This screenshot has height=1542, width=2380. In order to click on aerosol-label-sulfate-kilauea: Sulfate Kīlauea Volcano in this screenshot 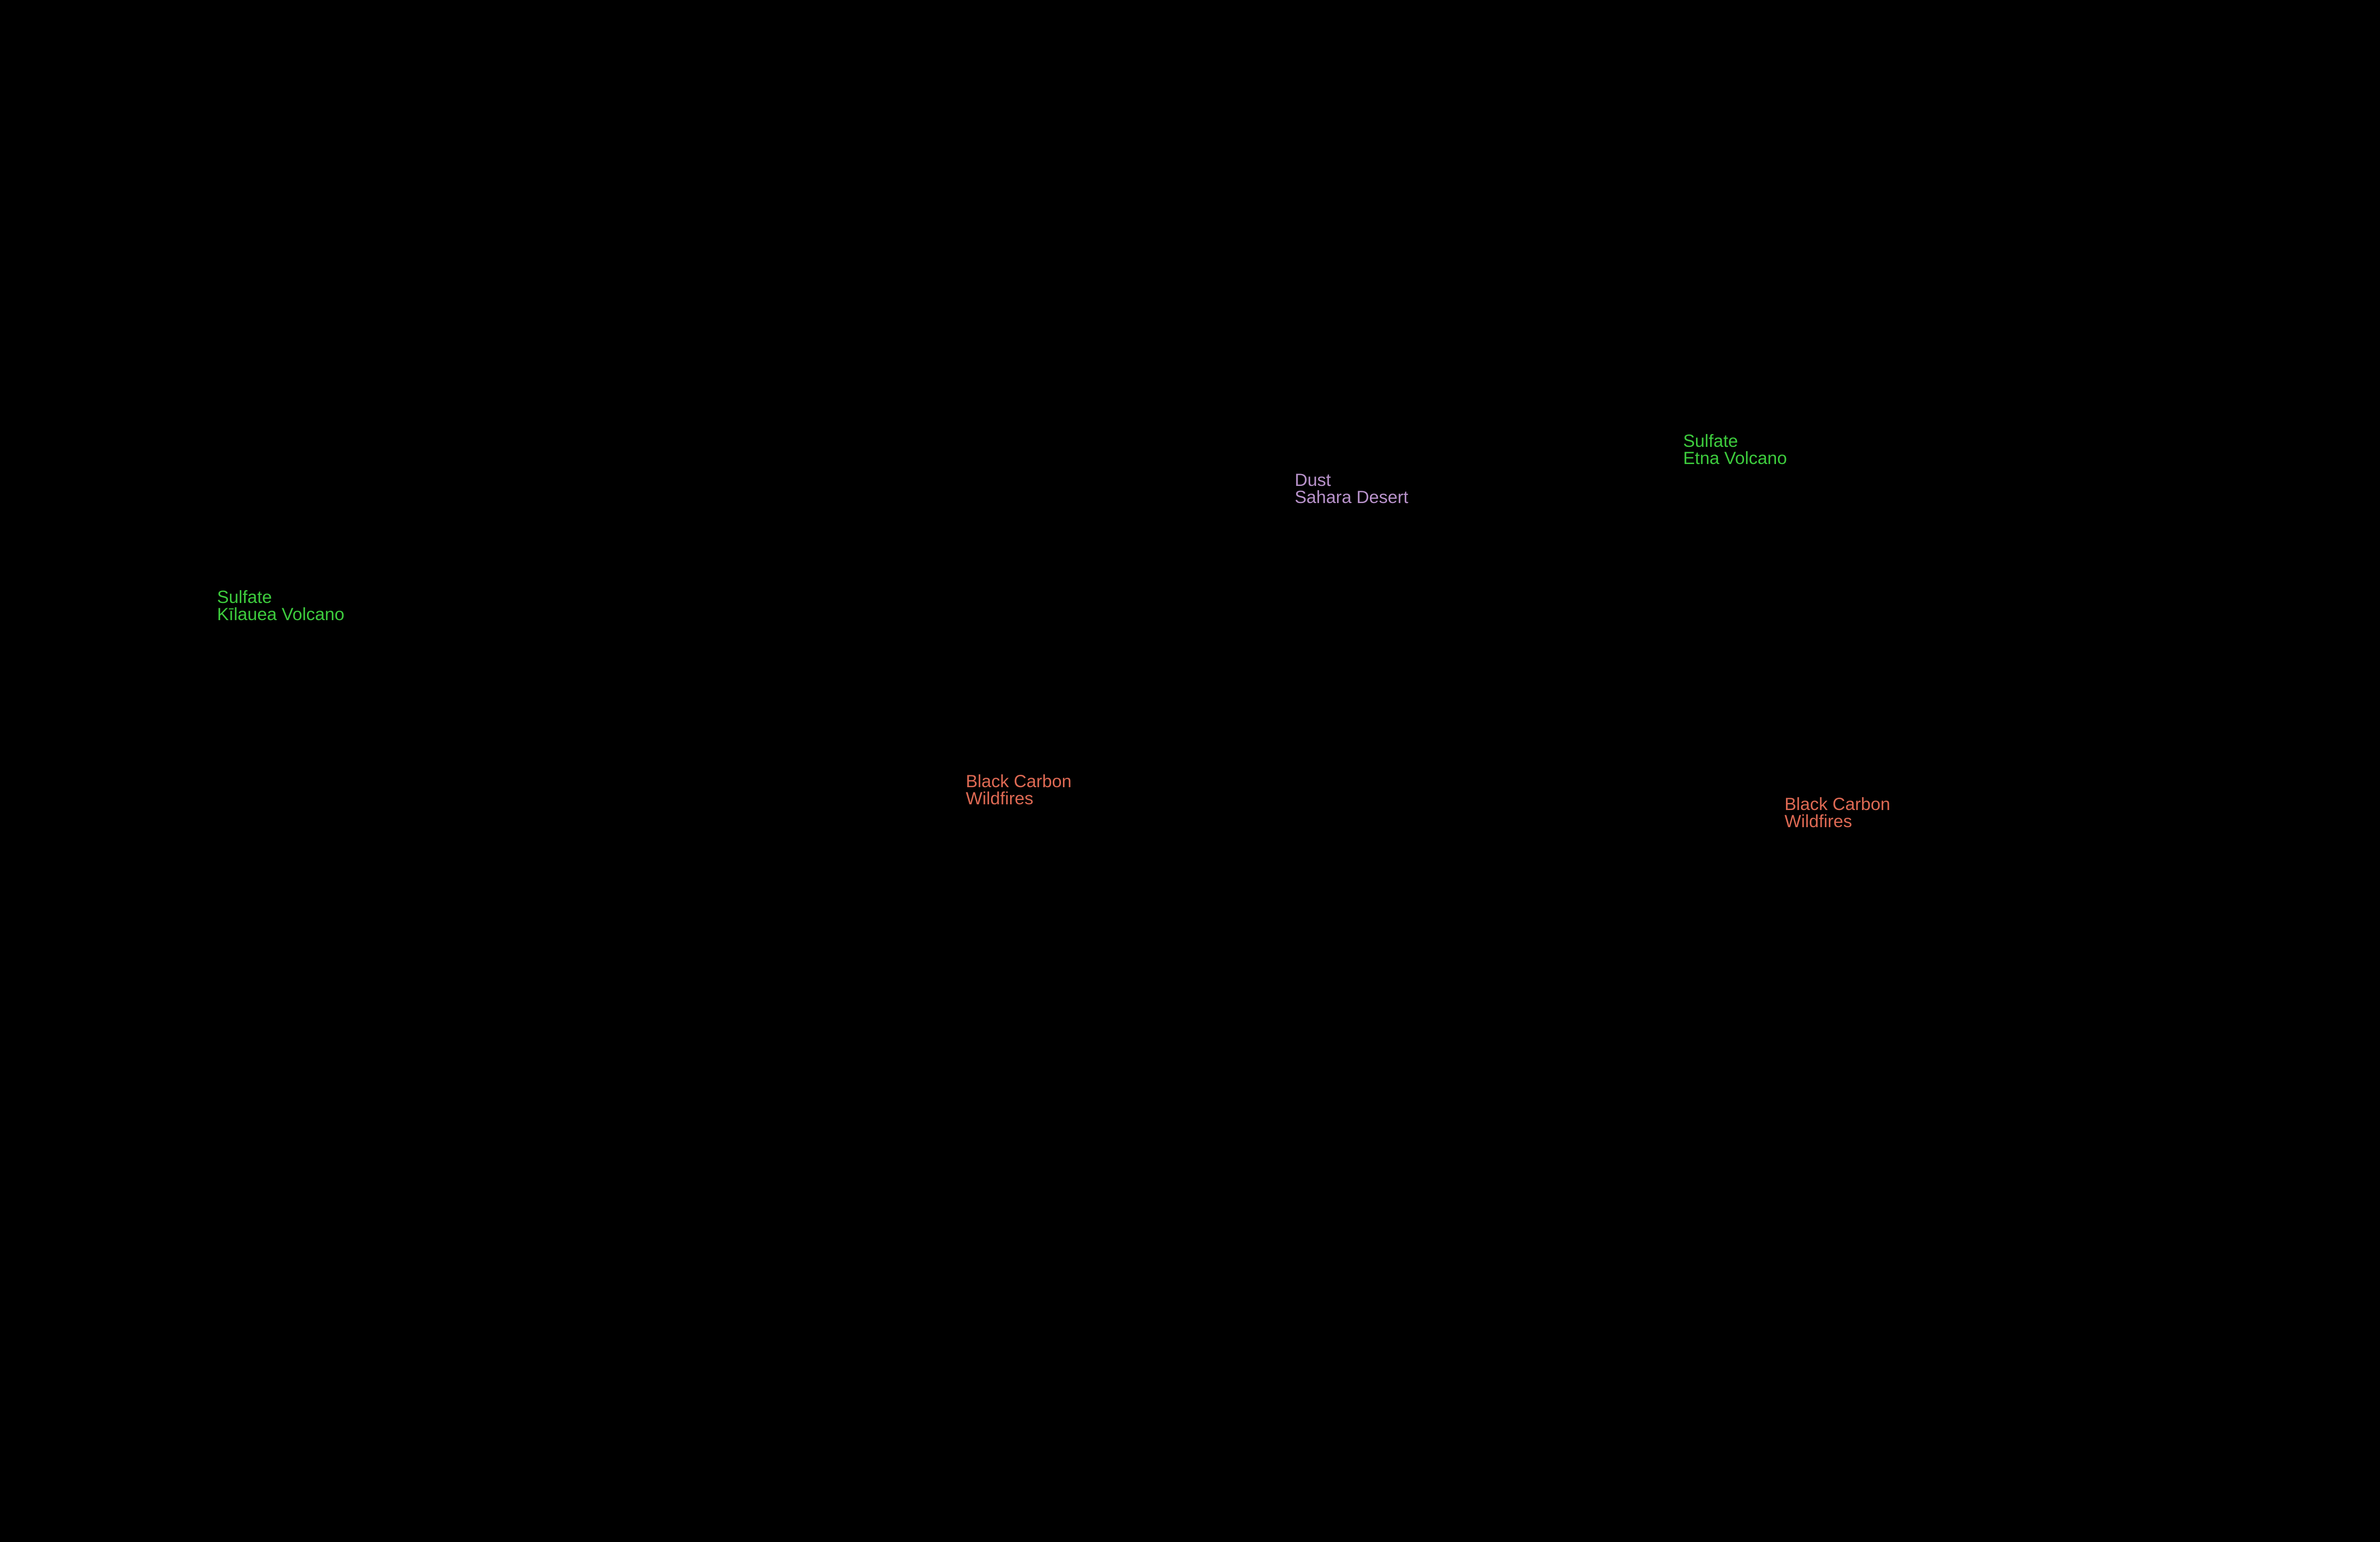, I will do `click(281, 605)`.